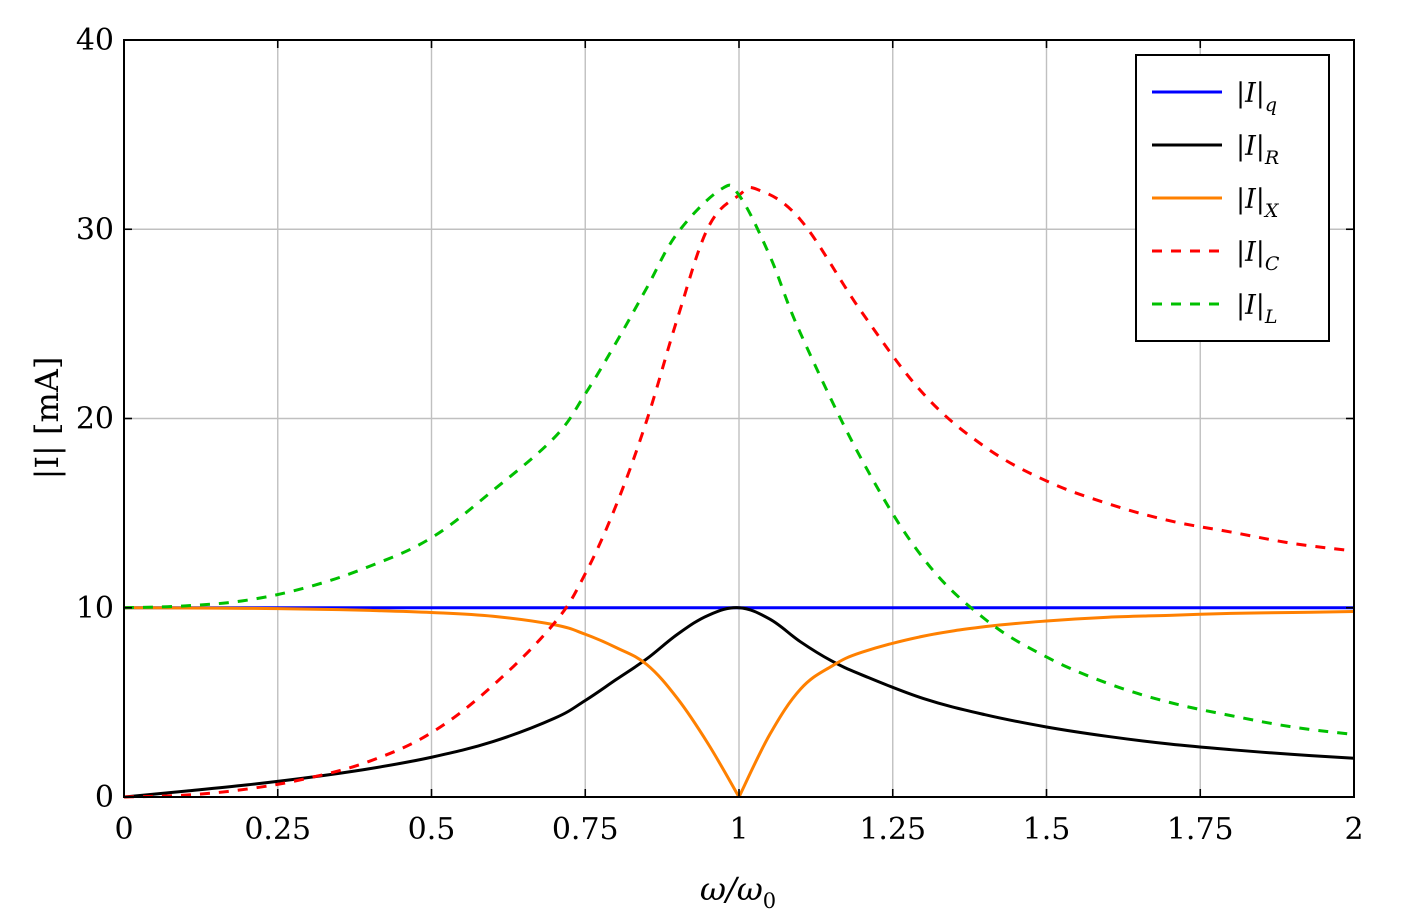 The height and width of the screenshot is (923, 1408). Describe the element at coordinates (585, 829) in the screenshot. I see `x-tick-label: 0.75` at that location.